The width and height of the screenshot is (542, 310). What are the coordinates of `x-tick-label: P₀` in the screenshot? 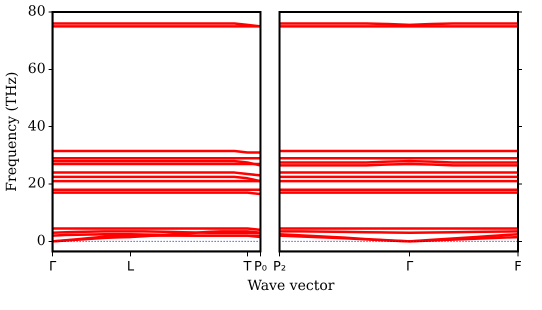 It's located at (261, 267).